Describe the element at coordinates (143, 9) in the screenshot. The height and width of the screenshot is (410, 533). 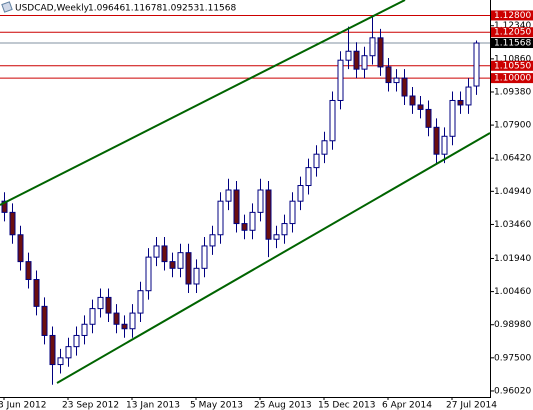
I see `header-high: 1.11678` at that location.